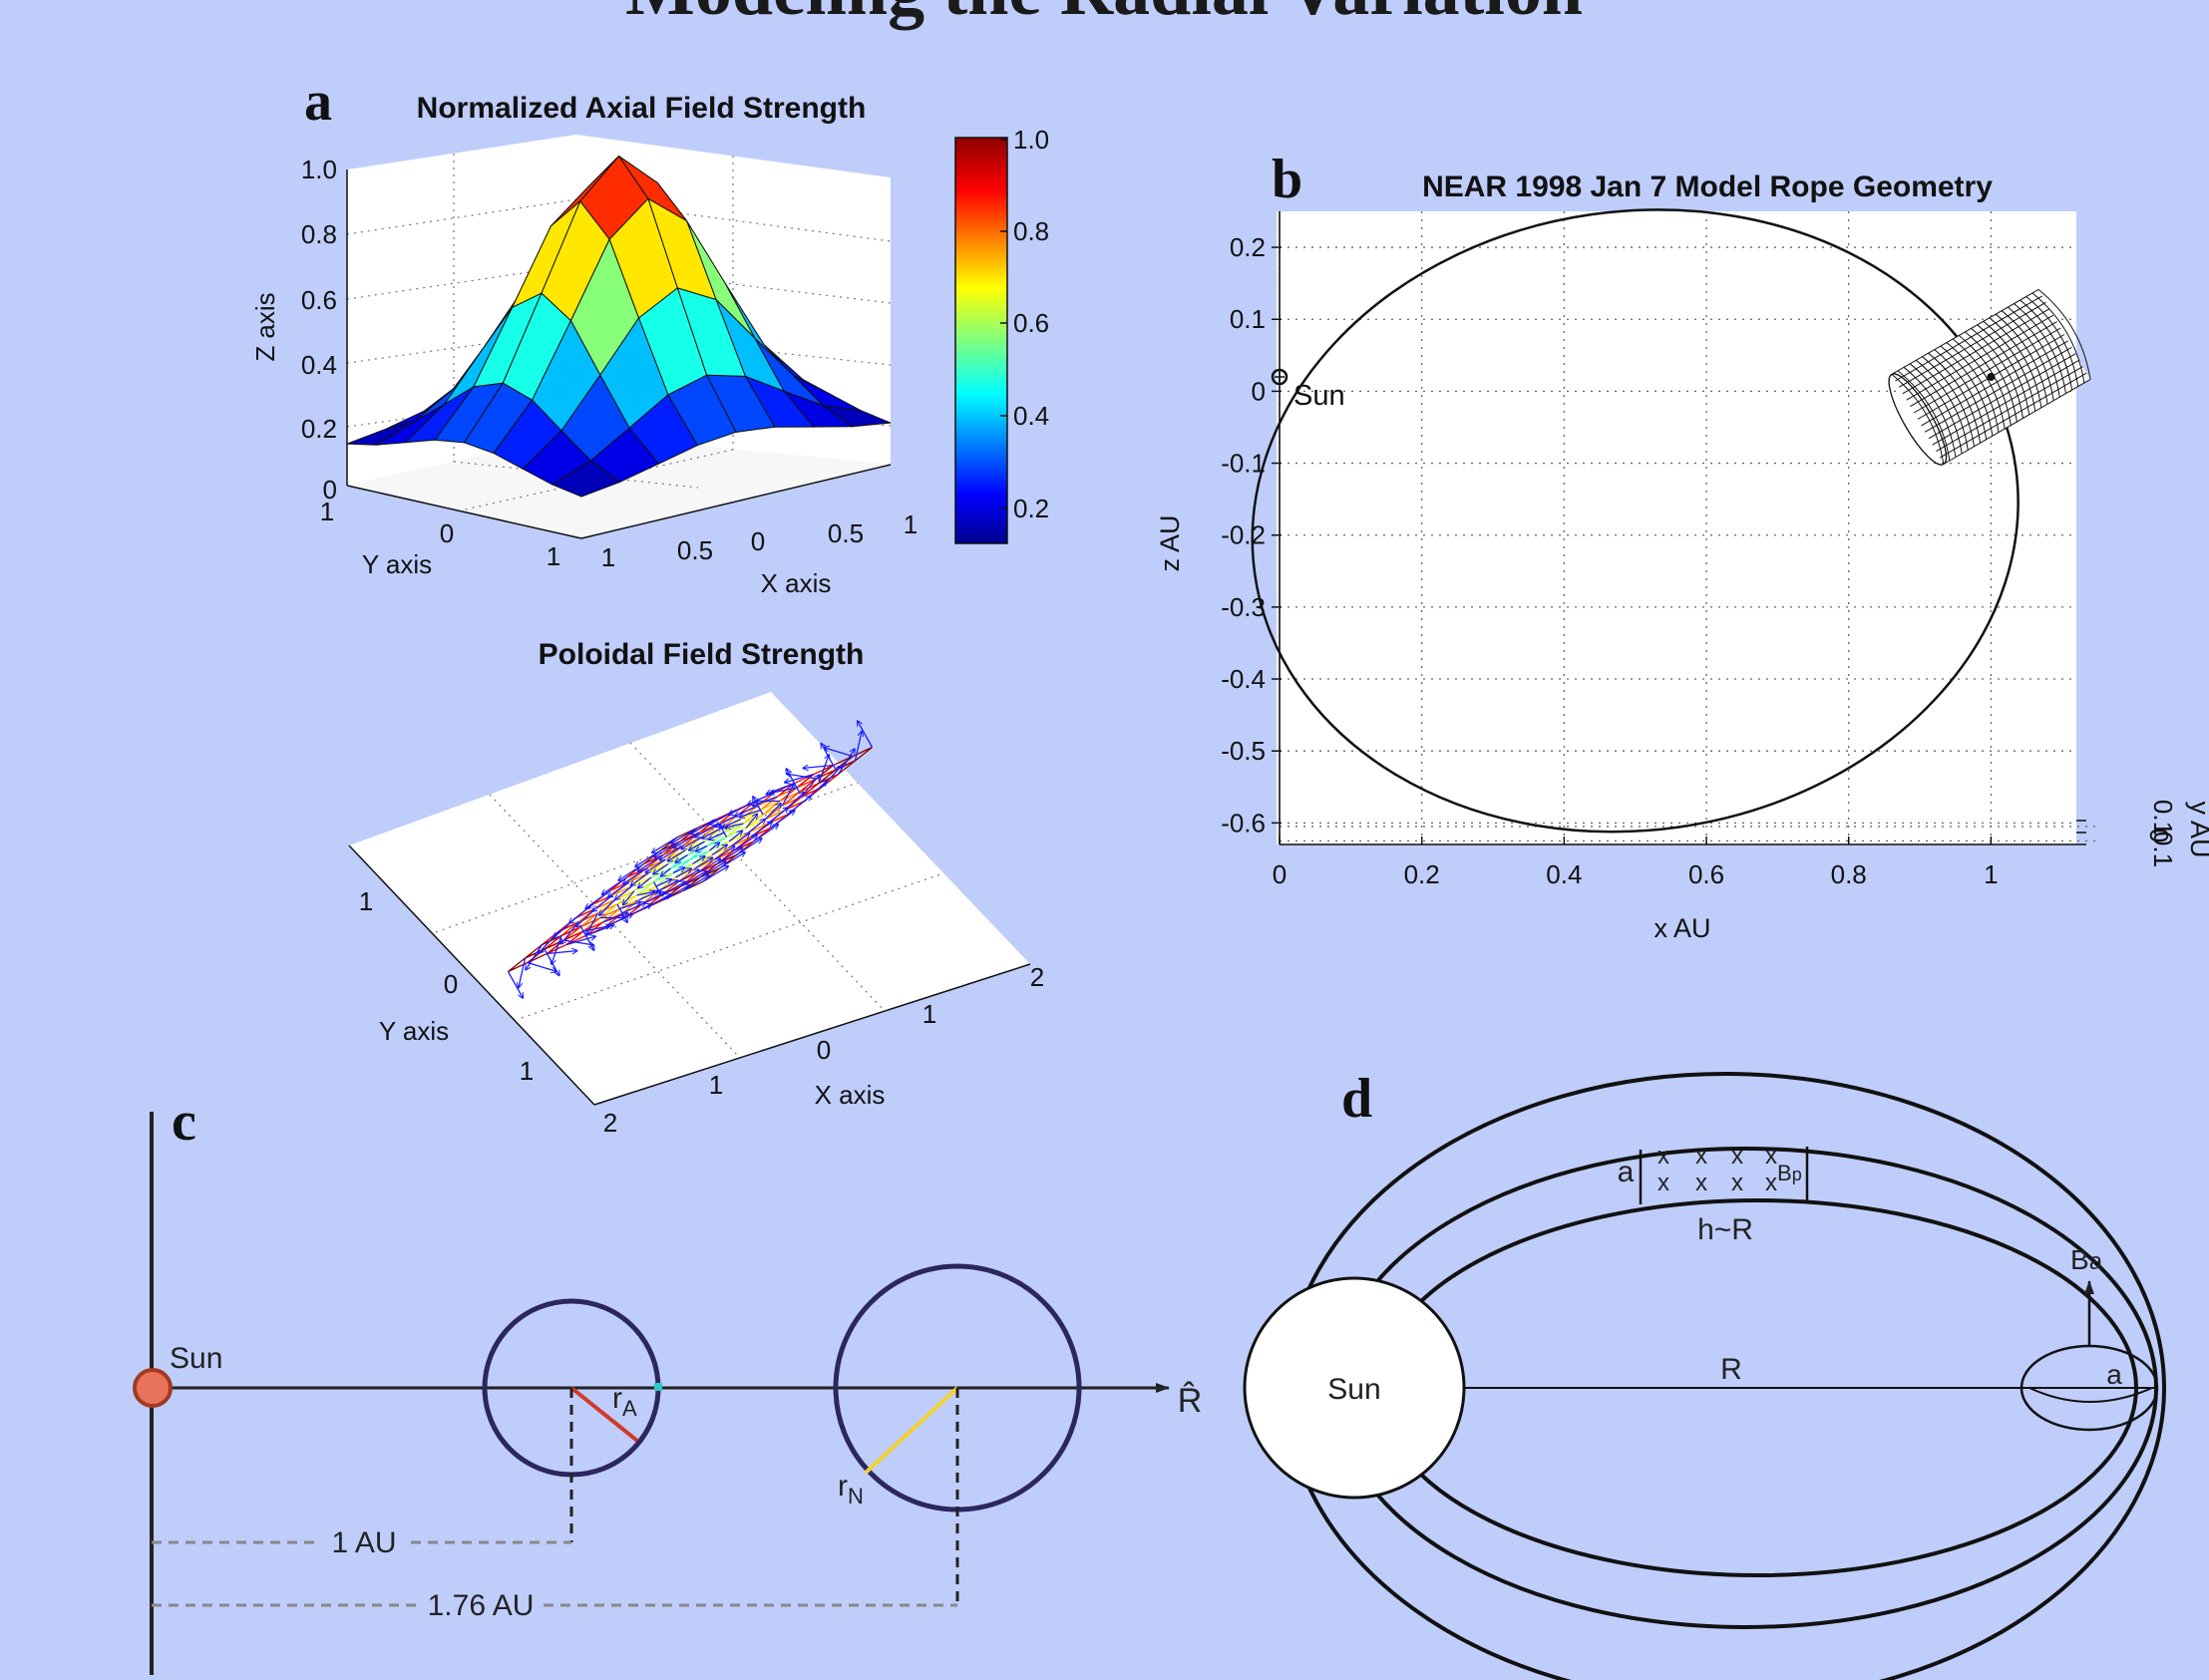  I want to click on x-tick-label: 0, so click(758, 541).